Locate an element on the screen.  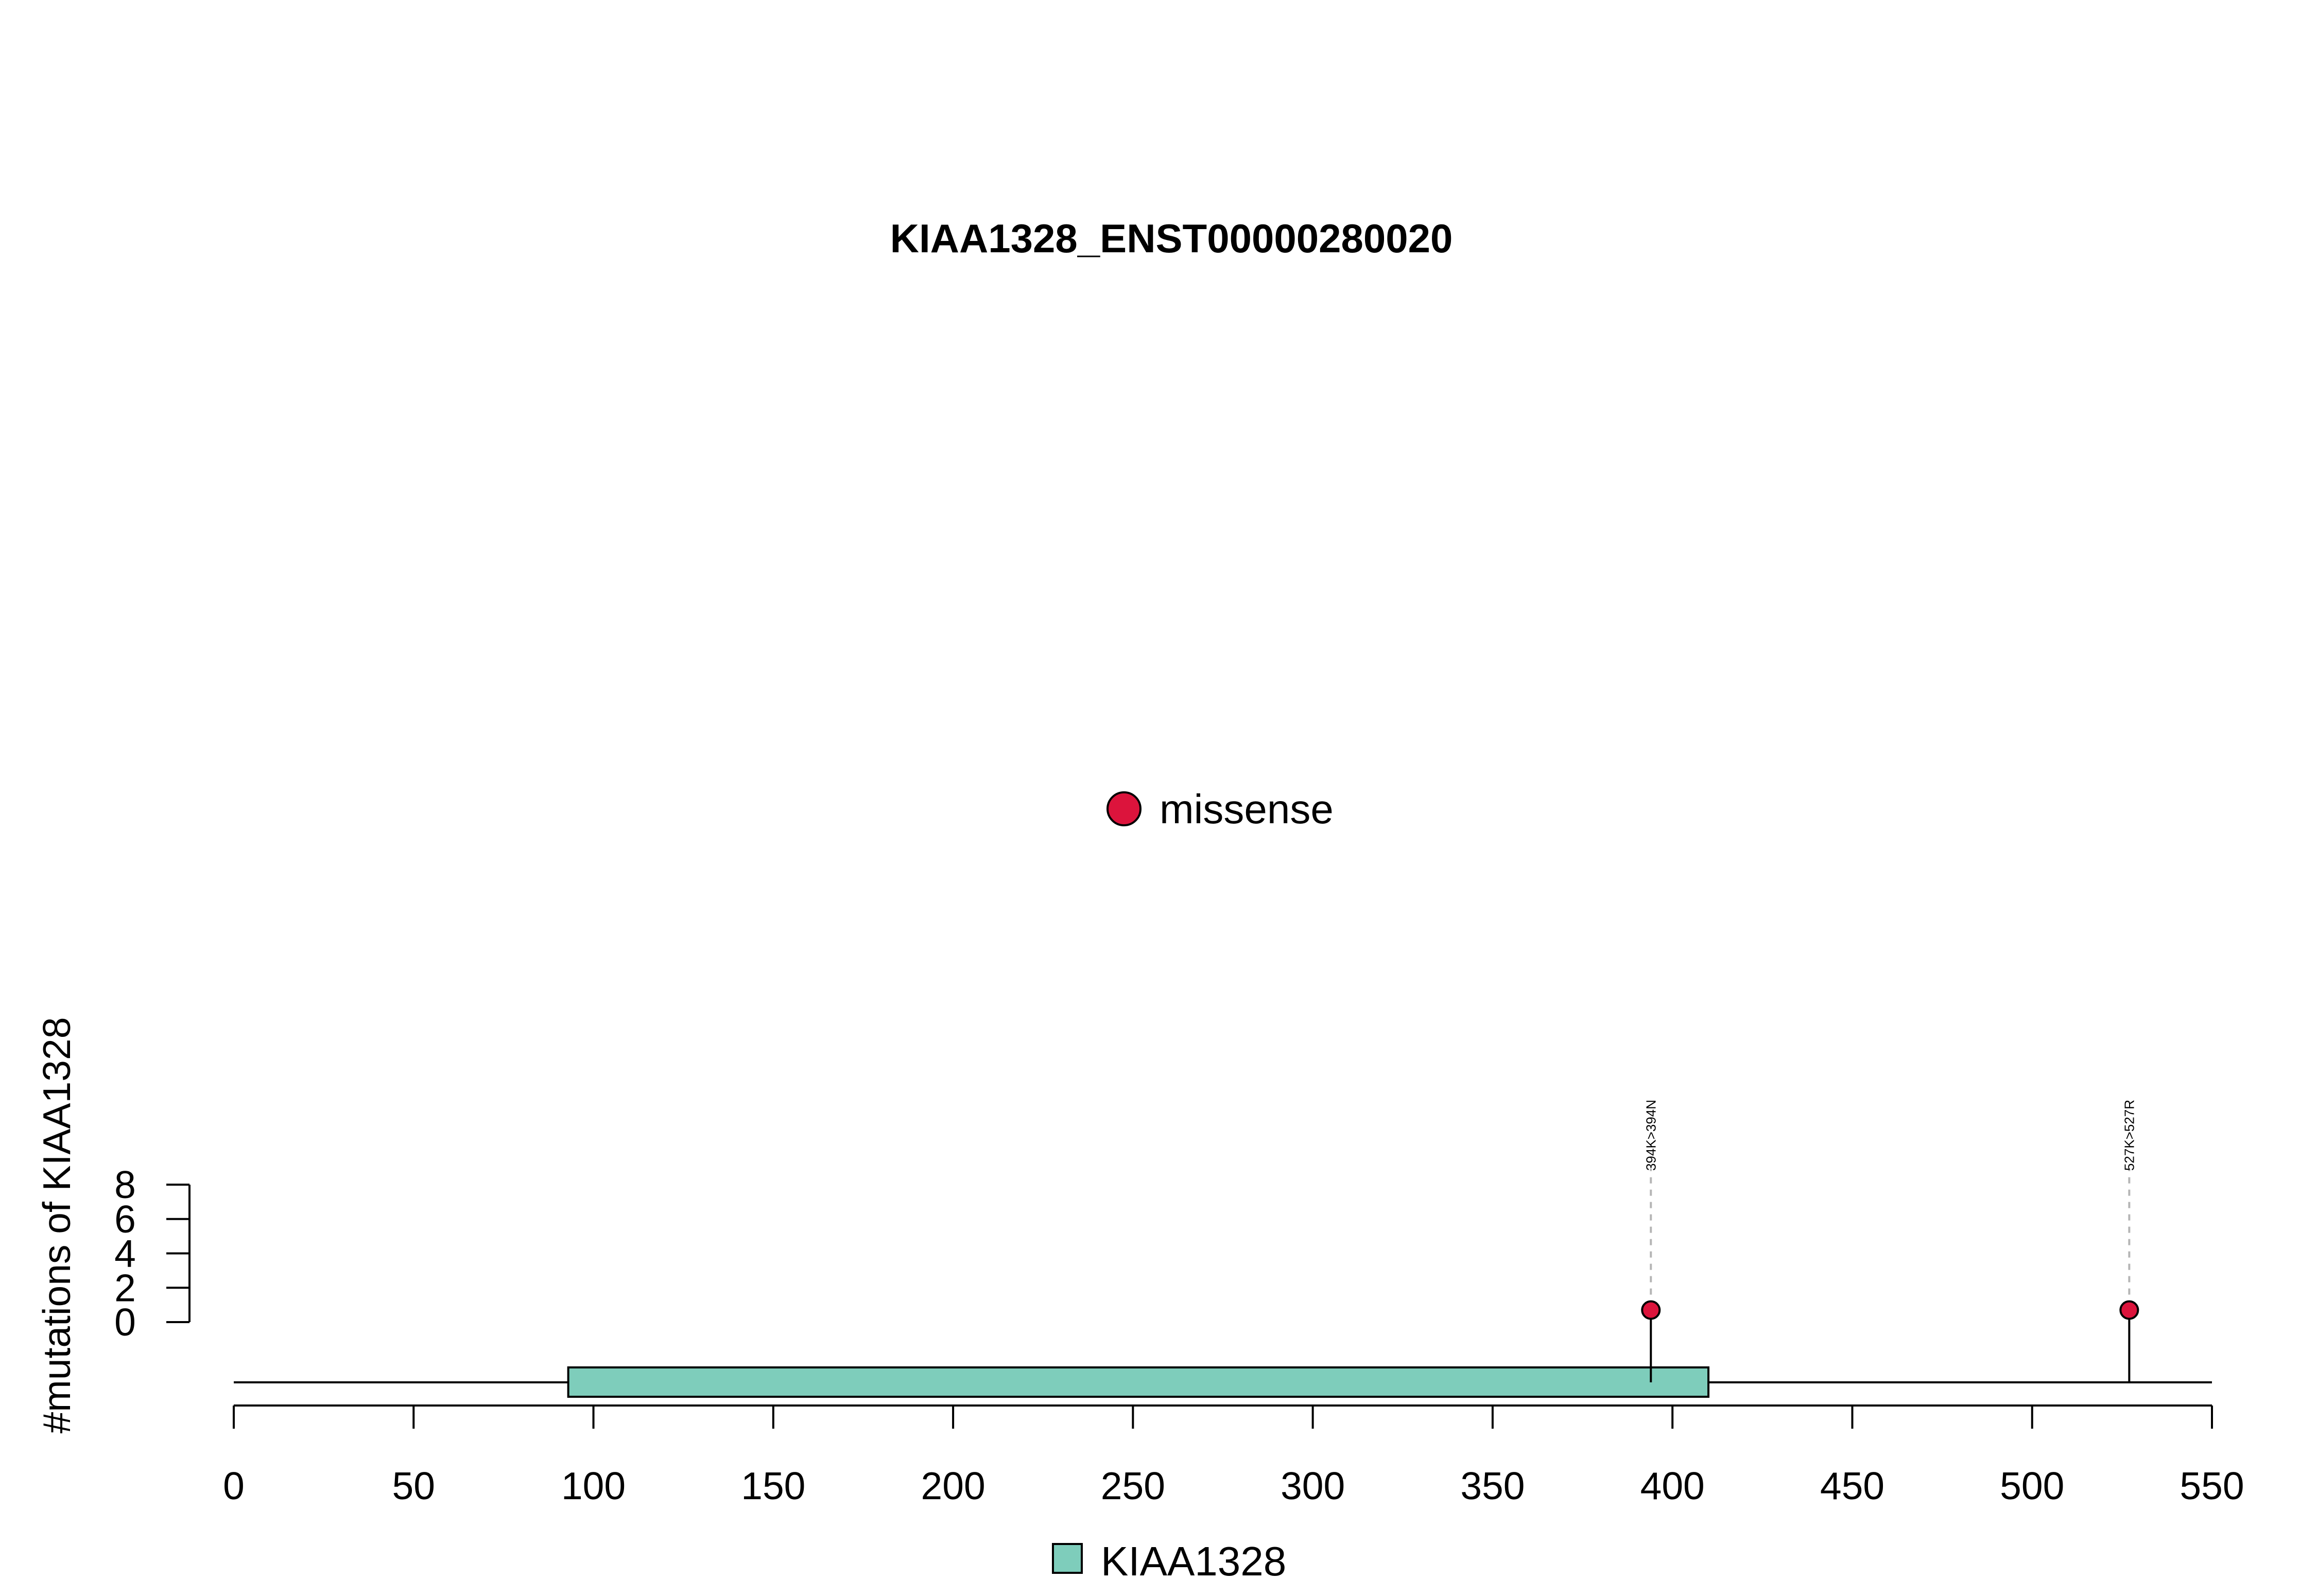
x-tick-label: 350 is located at coordinates (1492, 1486).